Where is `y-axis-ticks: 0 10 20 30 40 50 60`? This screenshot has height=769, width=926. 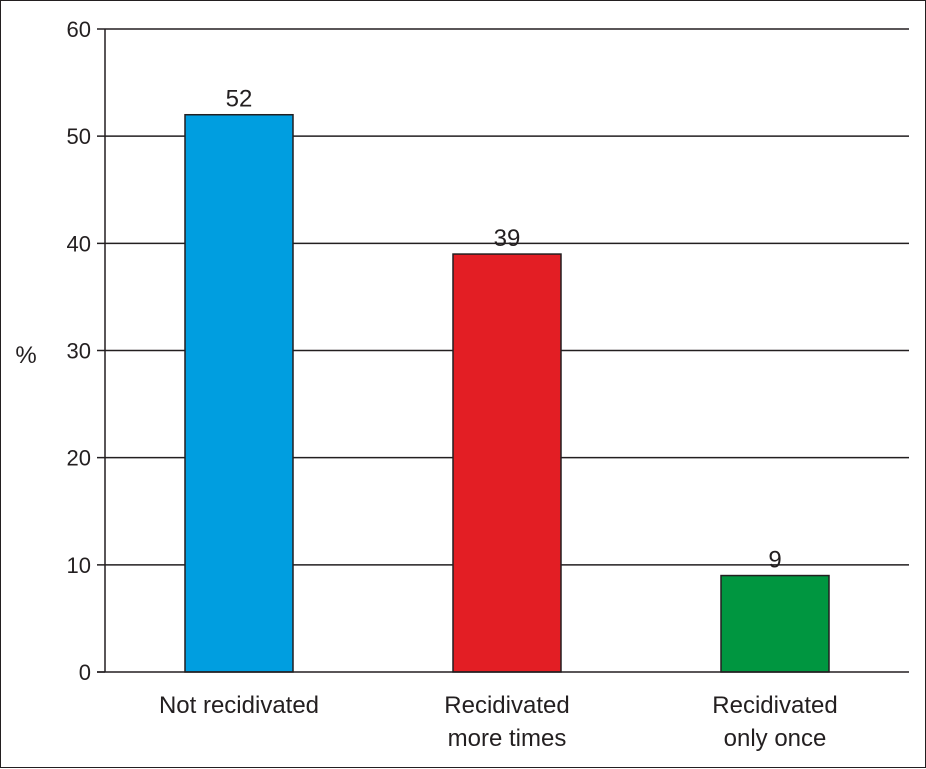 y-axis-ticks: 0 10 20 30 40 50 60 is located at coordinates (79, 351).